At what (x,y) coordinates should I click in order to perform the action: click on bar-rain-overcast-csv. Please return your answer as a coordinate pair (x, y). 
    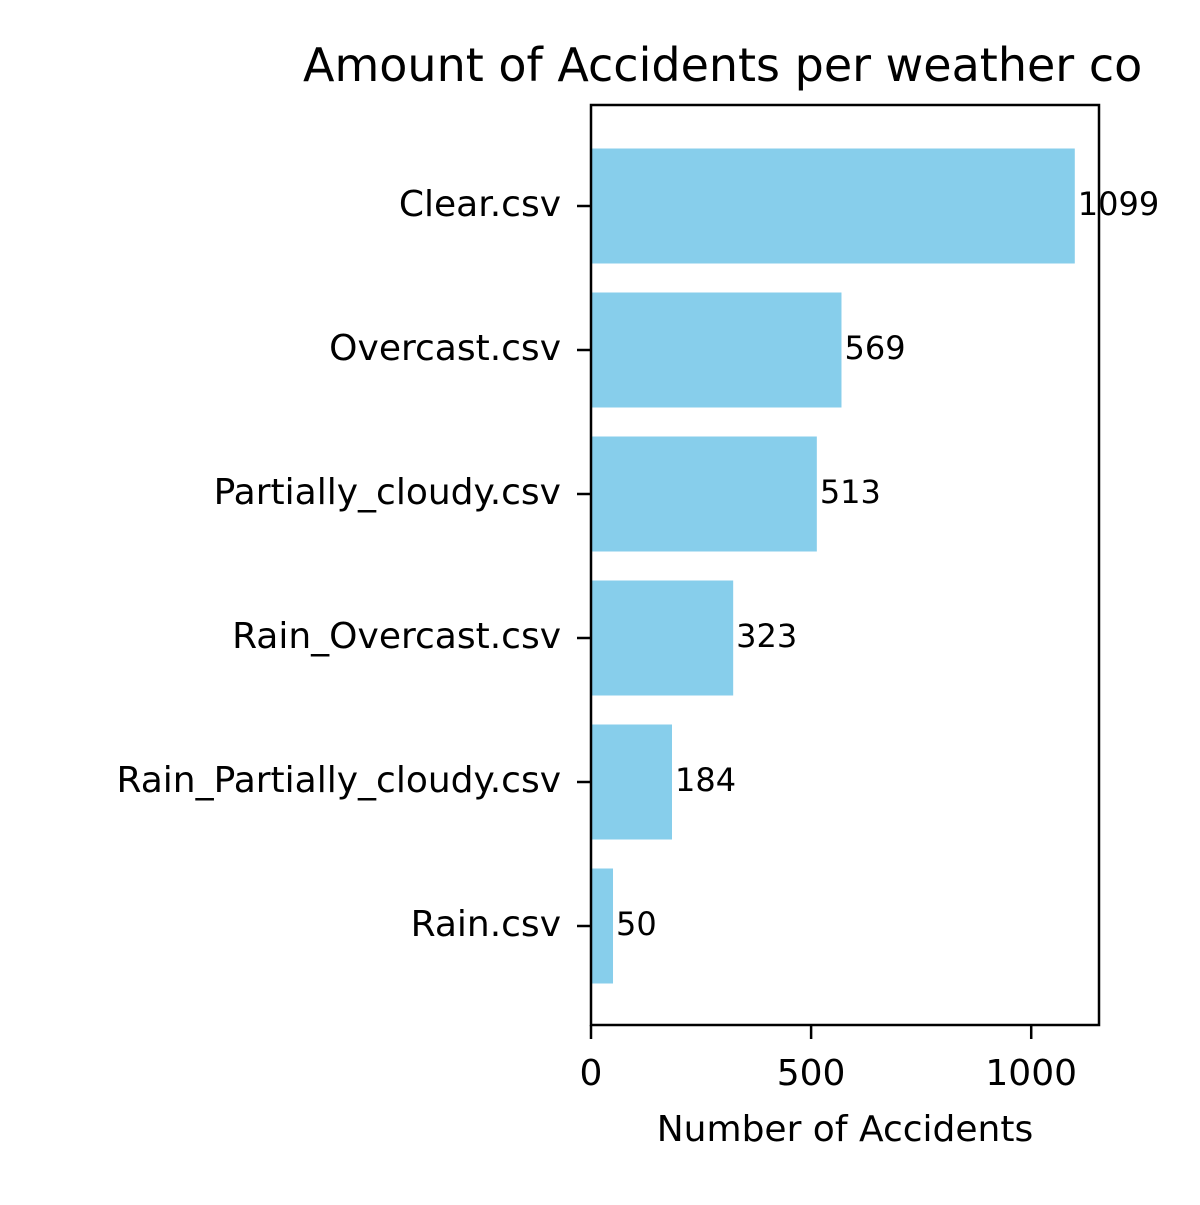
    Looking at the image, I should click on (662, 638).